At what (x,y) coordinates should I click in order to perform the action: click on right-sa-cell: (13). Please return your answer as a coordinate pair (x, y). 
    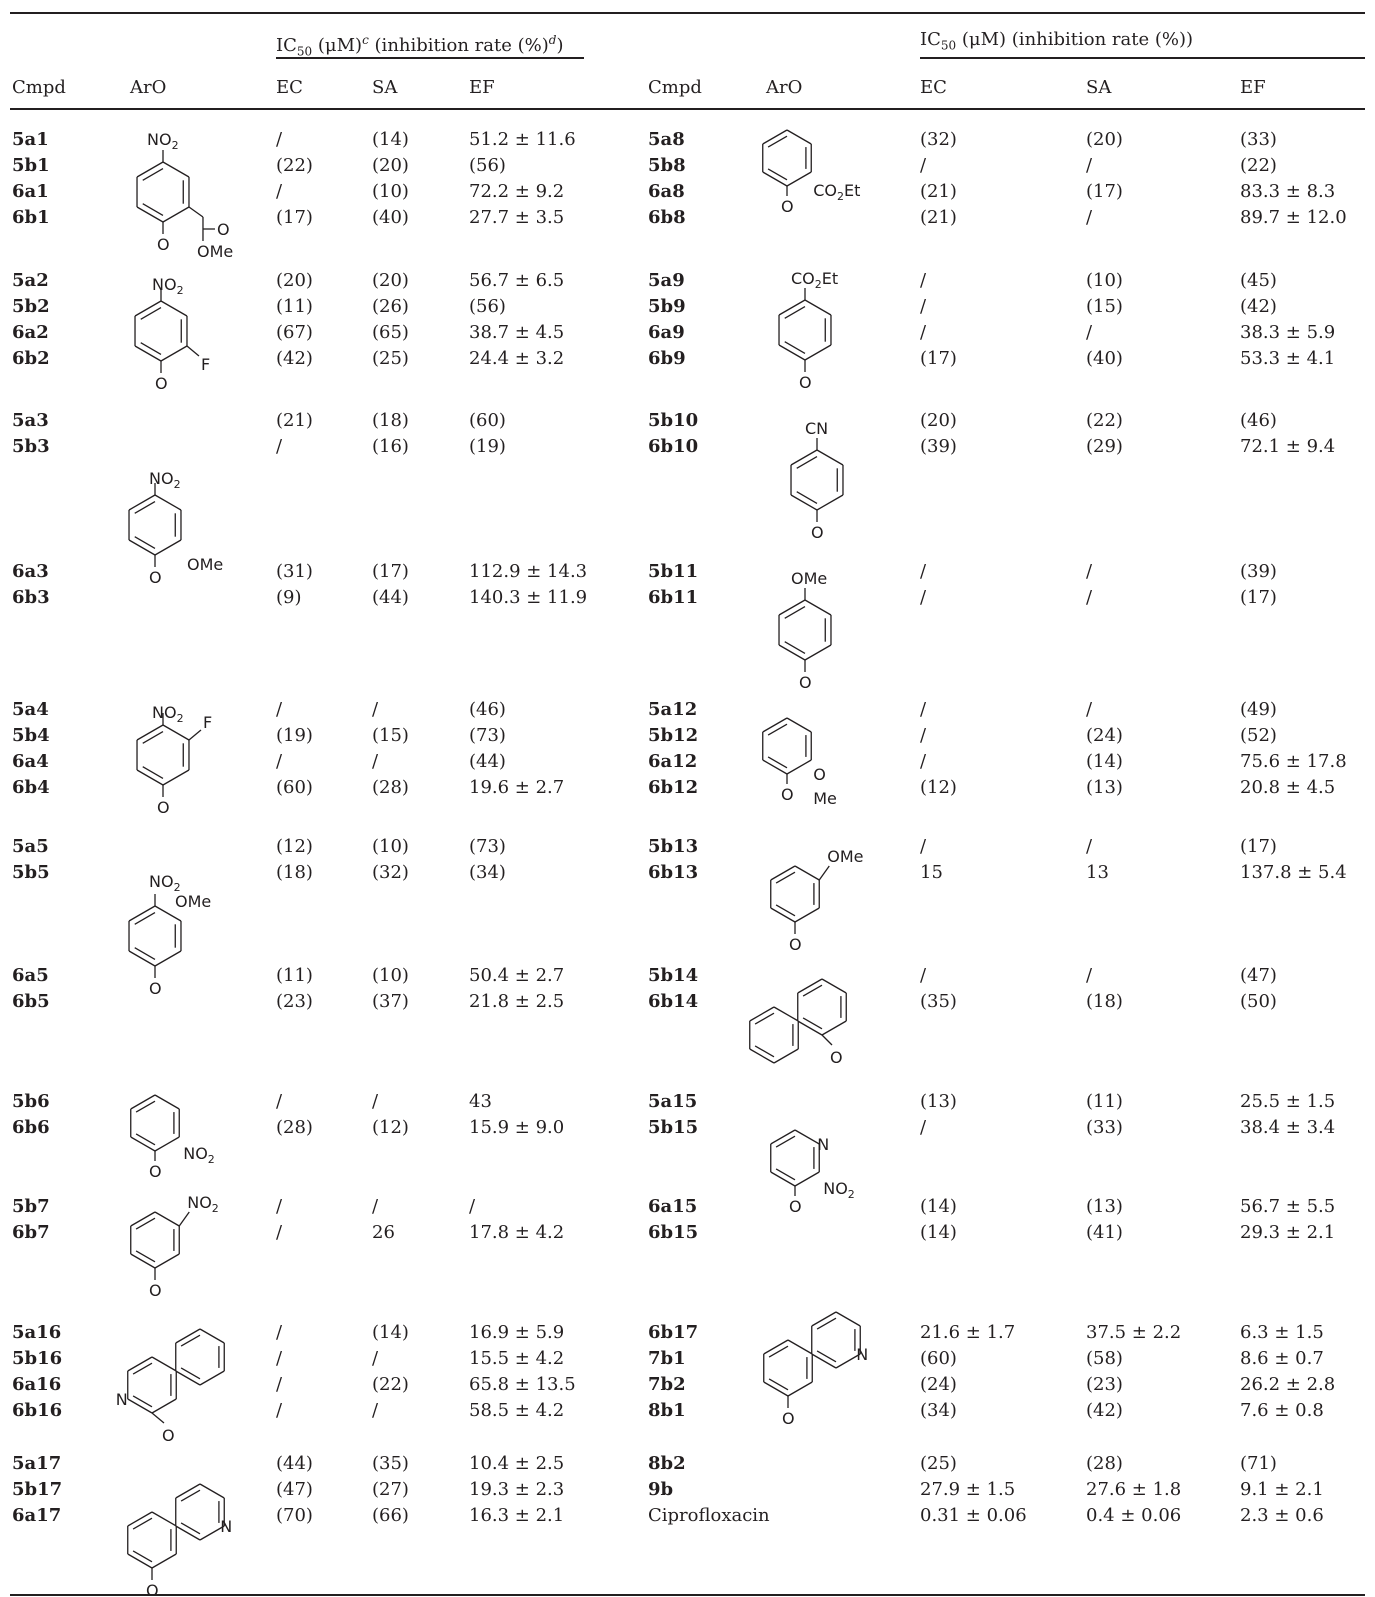
    Looking at the image, I should click on (1104, 1206).